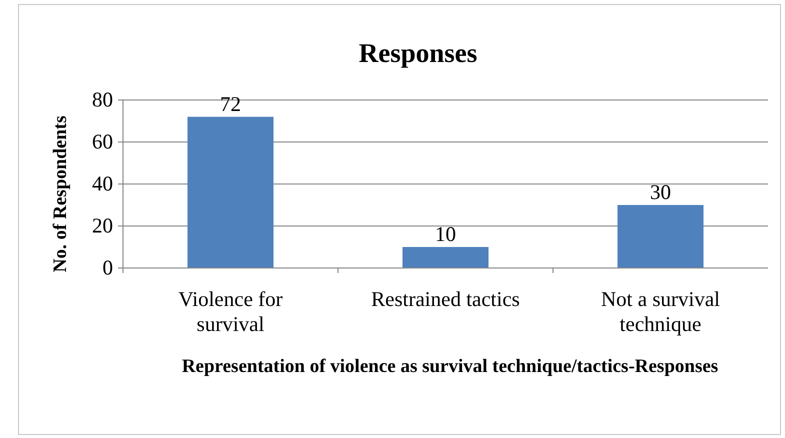 The image size is (785, 438). Describe the element at coordinates (230, 104) in the screenshot. I see `data-label: 72` at that location.